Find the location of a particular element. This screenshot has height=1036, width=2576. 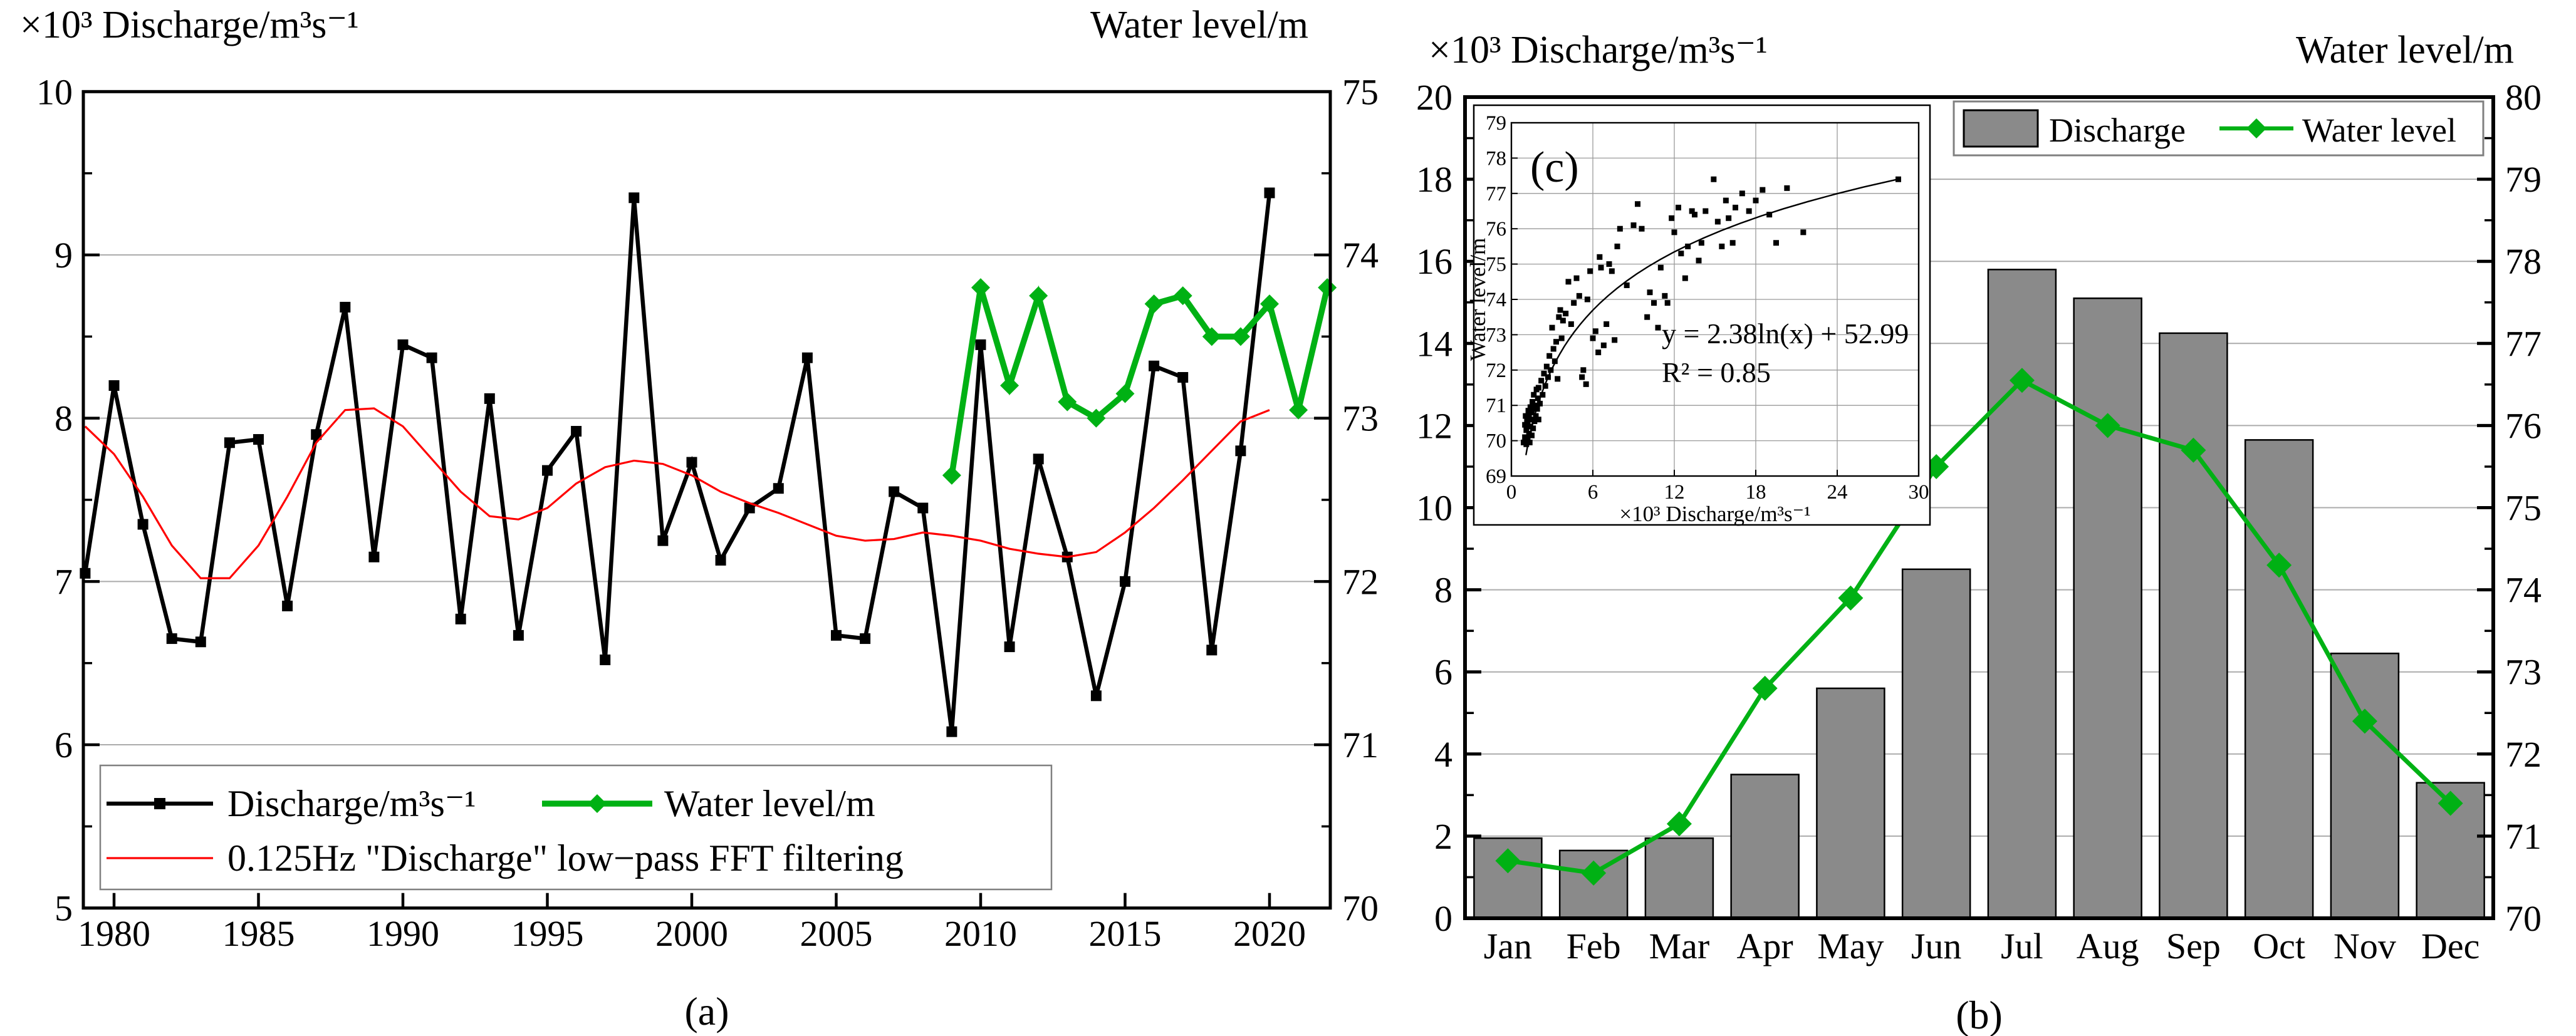

x-tick-label: Aug is located at coordinates (2108, 946).